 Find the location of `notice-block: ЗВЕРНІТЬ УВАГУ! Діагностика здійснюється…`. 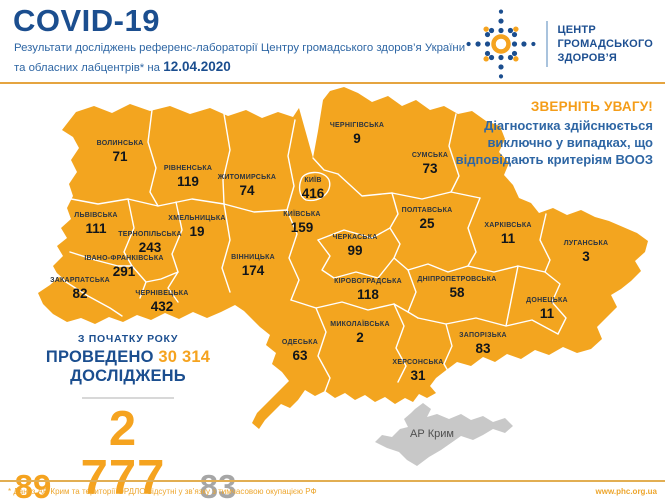

notice-block: ЗВЕРНІТЬ УВАГУ! Діагностика здійснюється… is located at coordinates (549, 133).